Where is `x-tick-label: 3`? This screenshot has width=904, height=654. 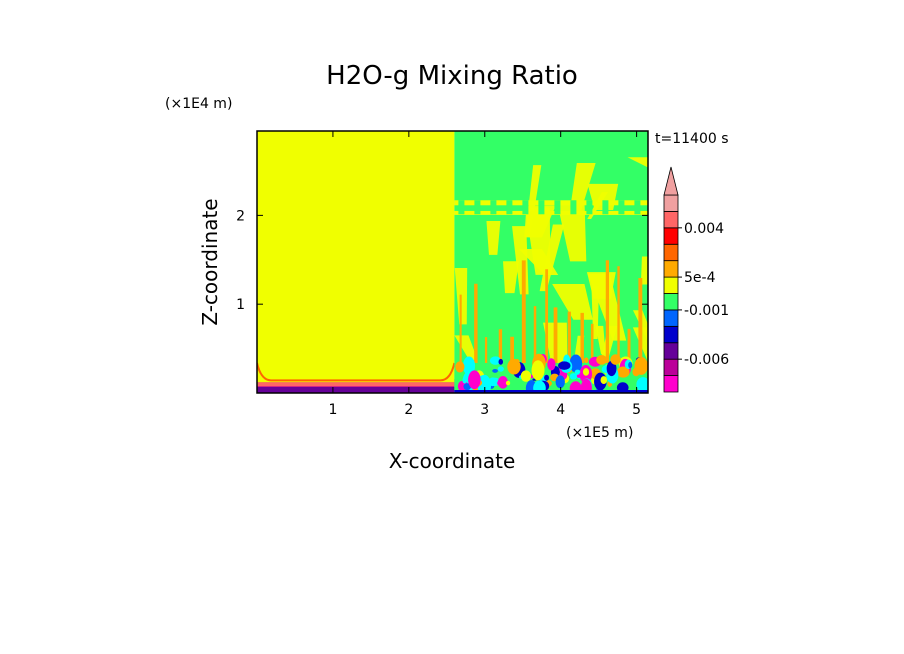 x-tick-label: 3 is located at coordinates (484, 410).